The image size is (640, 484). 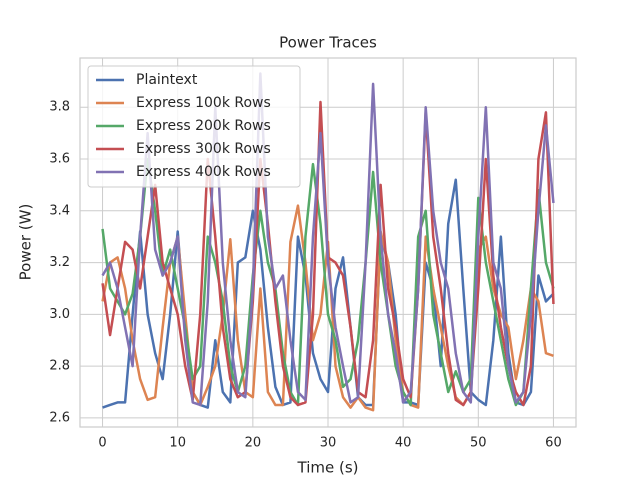 I want to click on legend-label: Express 400k Rows, so click(x=203, y=172).